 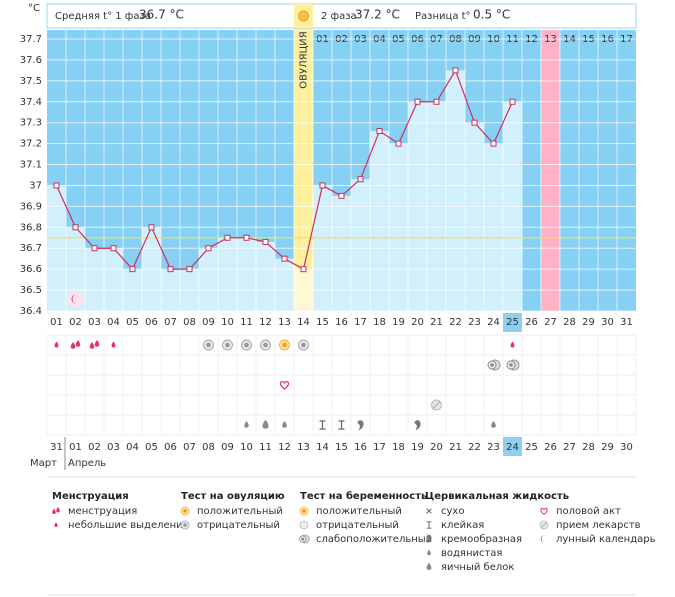 What do you see at coordinates (607, 322) in the screenshot?
I see `x-tick-label: 30` at bounding box center [607, 322].